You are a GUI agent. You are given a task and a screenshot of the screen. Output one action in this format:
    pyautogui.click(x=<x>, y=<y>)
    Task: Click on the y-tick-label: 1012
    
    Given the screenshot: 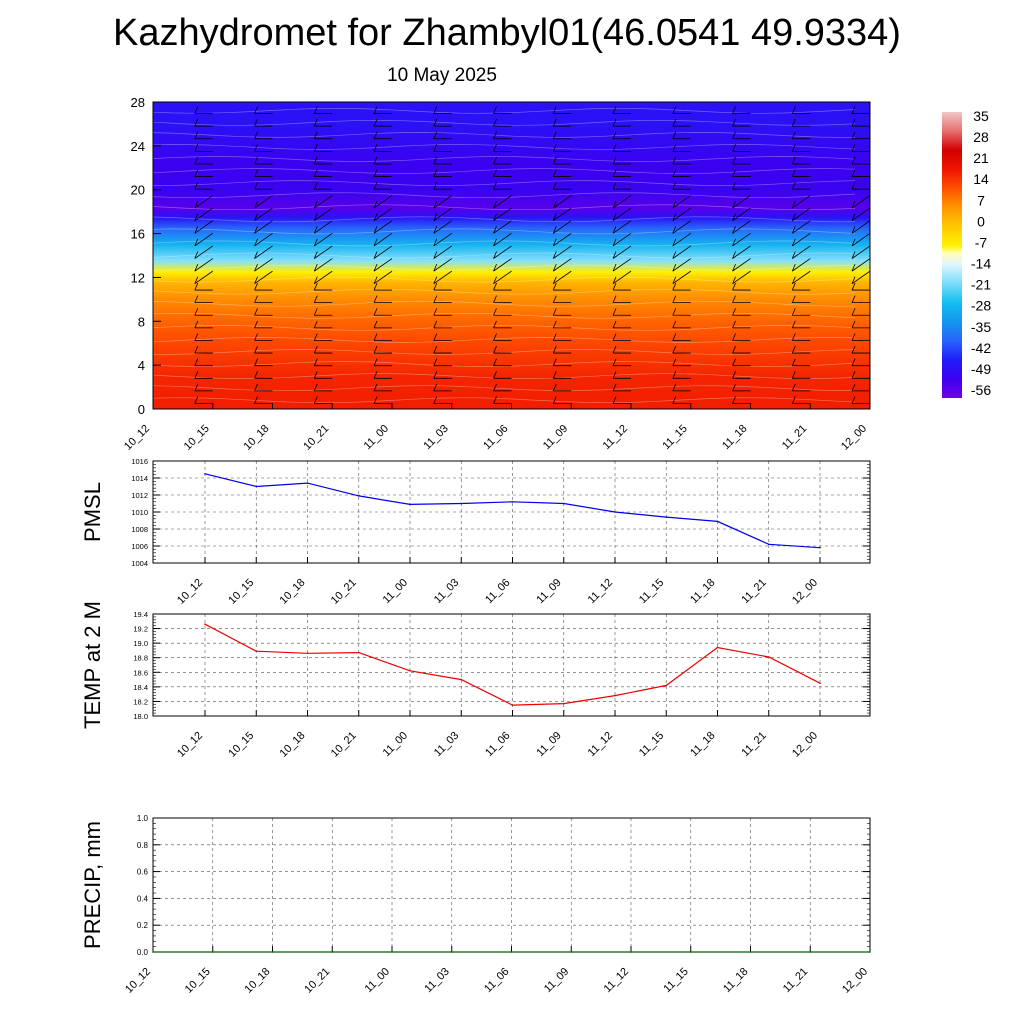 What is the action you would take?
    pyautogui.click(x=139, y=495)
    